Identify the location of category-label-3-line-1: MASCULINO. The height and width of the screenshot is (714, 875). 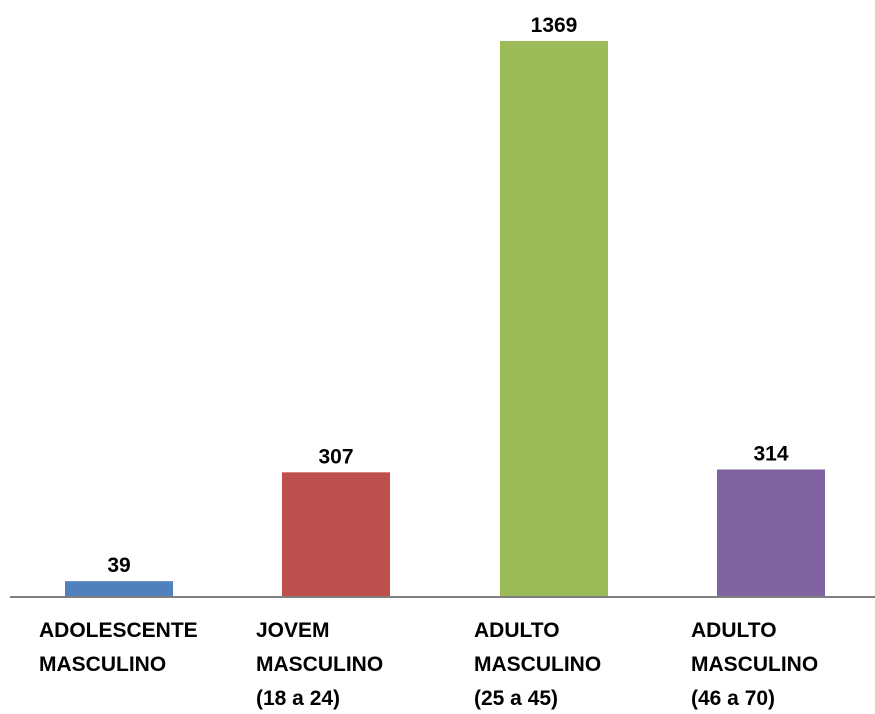
(754, 664).